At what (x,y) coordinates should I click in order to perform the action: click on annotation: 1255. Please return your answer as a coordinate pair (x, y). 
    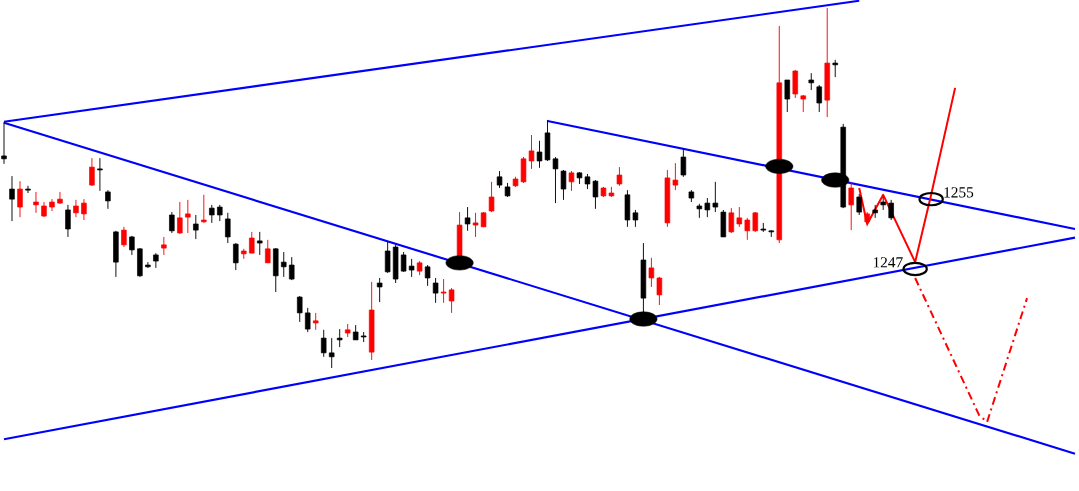
    Looking at the image, I should click on (959, 192).